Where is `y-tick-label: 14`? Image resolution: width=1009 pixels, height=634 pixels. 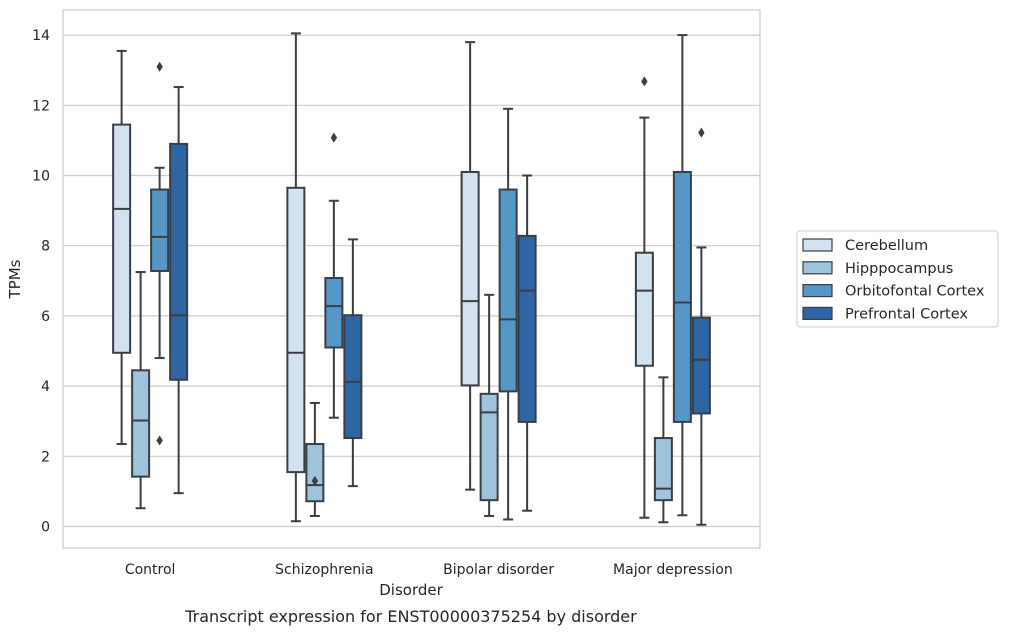
y-tick-label: 14 is located at coordinates (41, 36).